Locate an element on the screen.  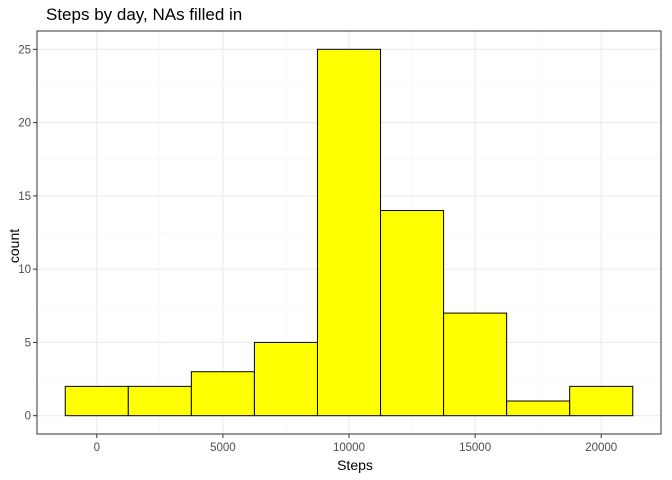
y-axis-ticks: 0 5 10 15 20 25 is located at coordinates (27, 233).